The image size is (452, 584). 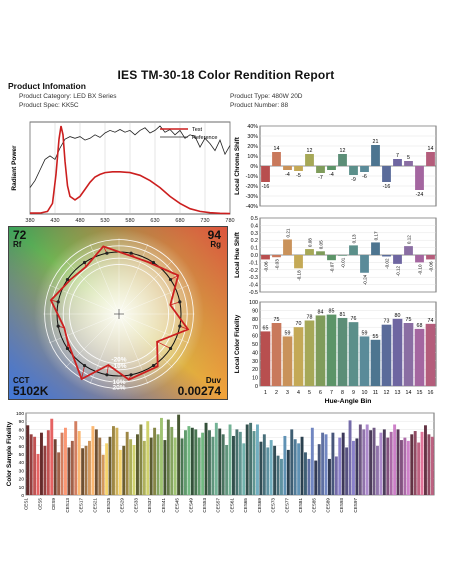 I want to click on bin-value-label: -4, so click(x=287, y=175).